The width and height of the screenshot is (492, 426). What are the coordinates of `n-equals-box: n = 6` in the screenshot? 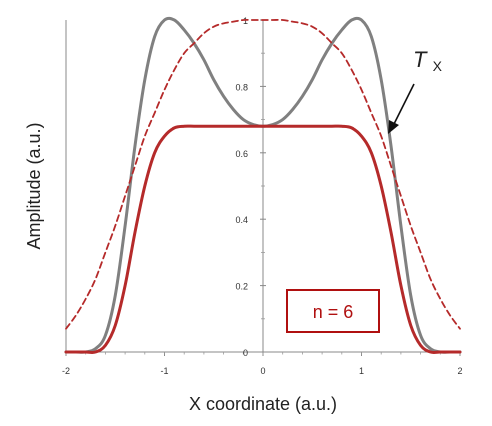 It's located at (333, 311).